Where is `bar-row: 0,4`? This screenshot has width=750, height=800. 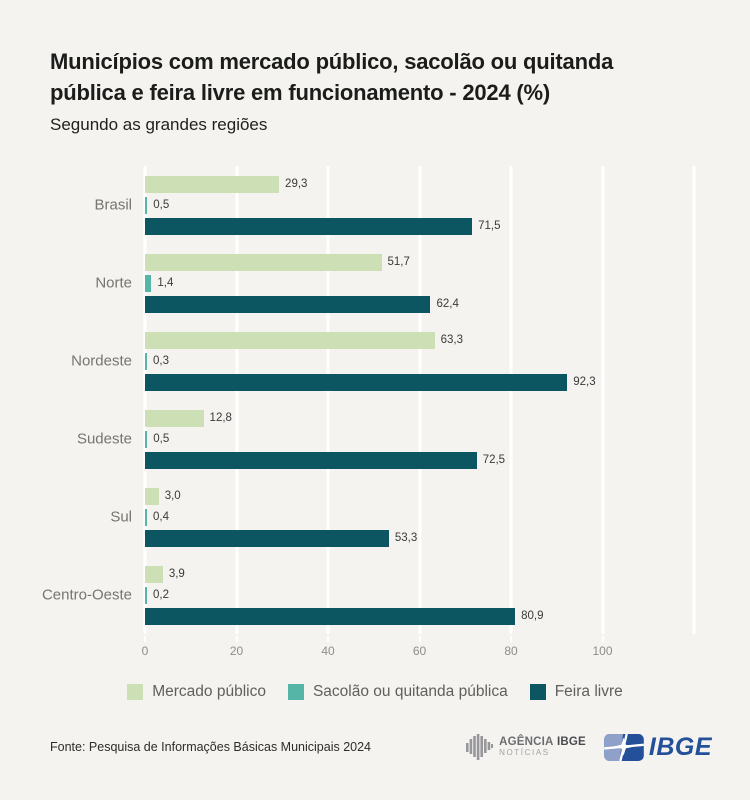
bar-row: 0,4 is located at coordinates (419, 517).